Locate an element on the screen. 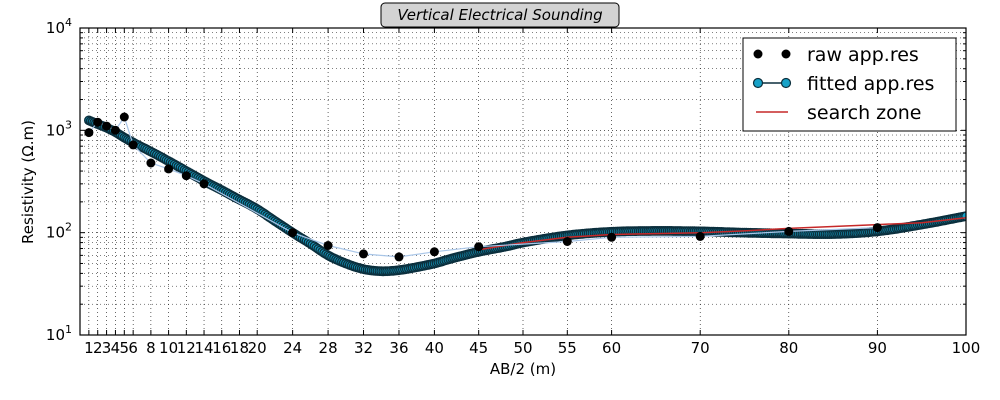 The width and height of the screenshot is (1000, 400). x-tick-label: 100 is located at coordinates (966, 348).